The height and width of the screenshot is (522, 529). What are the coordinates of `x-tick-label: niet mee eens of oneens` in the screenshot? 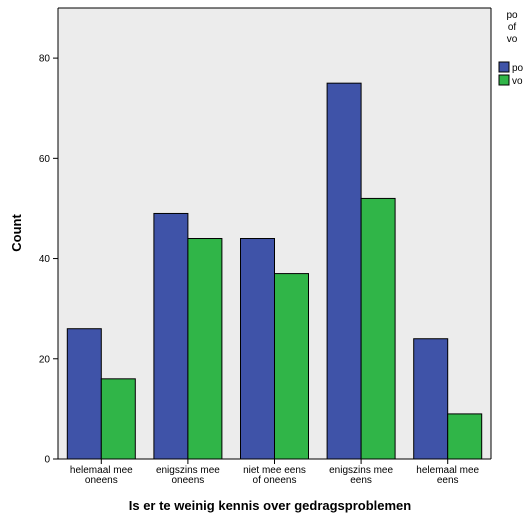 It's located at (274, 475).